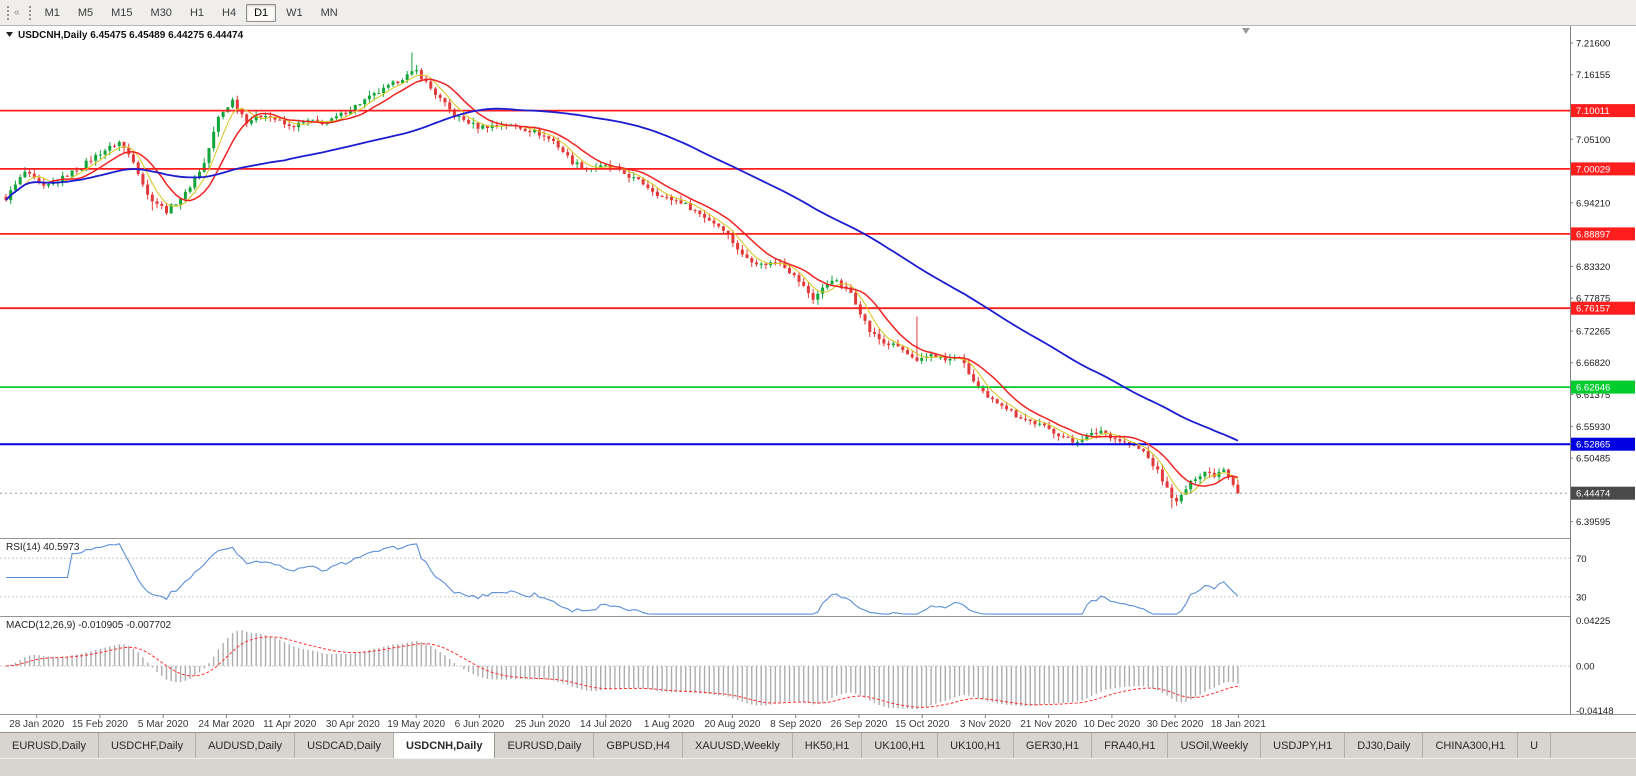 Image resolution: width=1636 pixels, height=776 pixels. Describe the element at coordinates (1215, 745) in the screenshot. I see `chart-tab: USOil,Weekly` at that location.